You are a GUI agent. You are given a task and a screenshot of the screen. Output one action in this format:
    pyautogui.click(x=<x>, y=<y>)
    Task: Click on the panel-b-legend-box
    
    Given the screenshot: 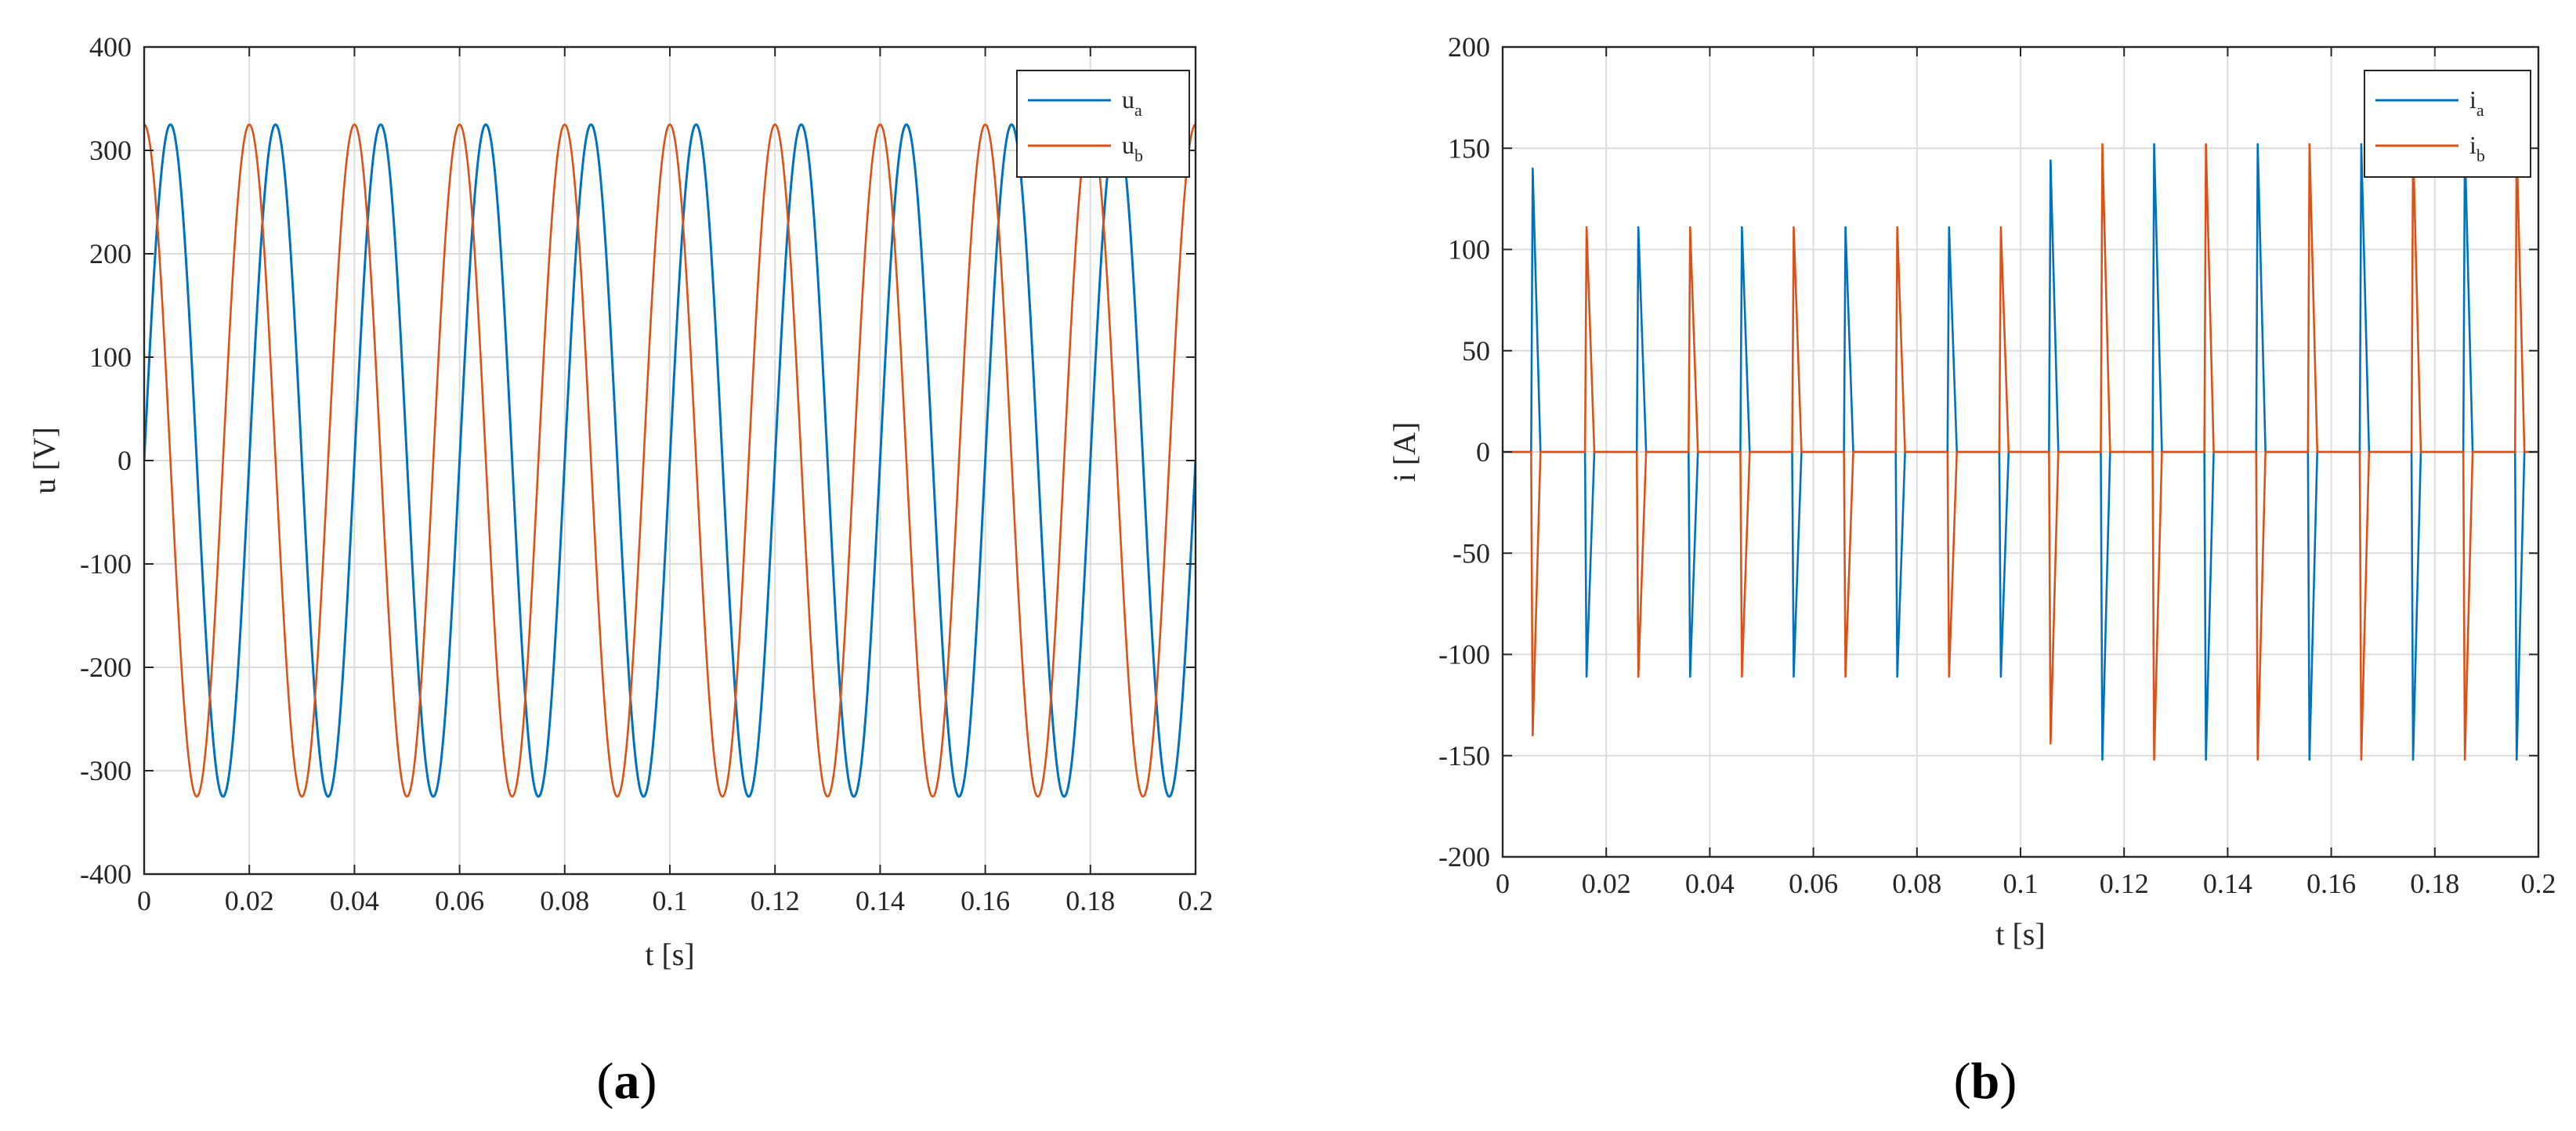 What is the action you would take?
    pyautogui.click(x=2448, y=124)
    